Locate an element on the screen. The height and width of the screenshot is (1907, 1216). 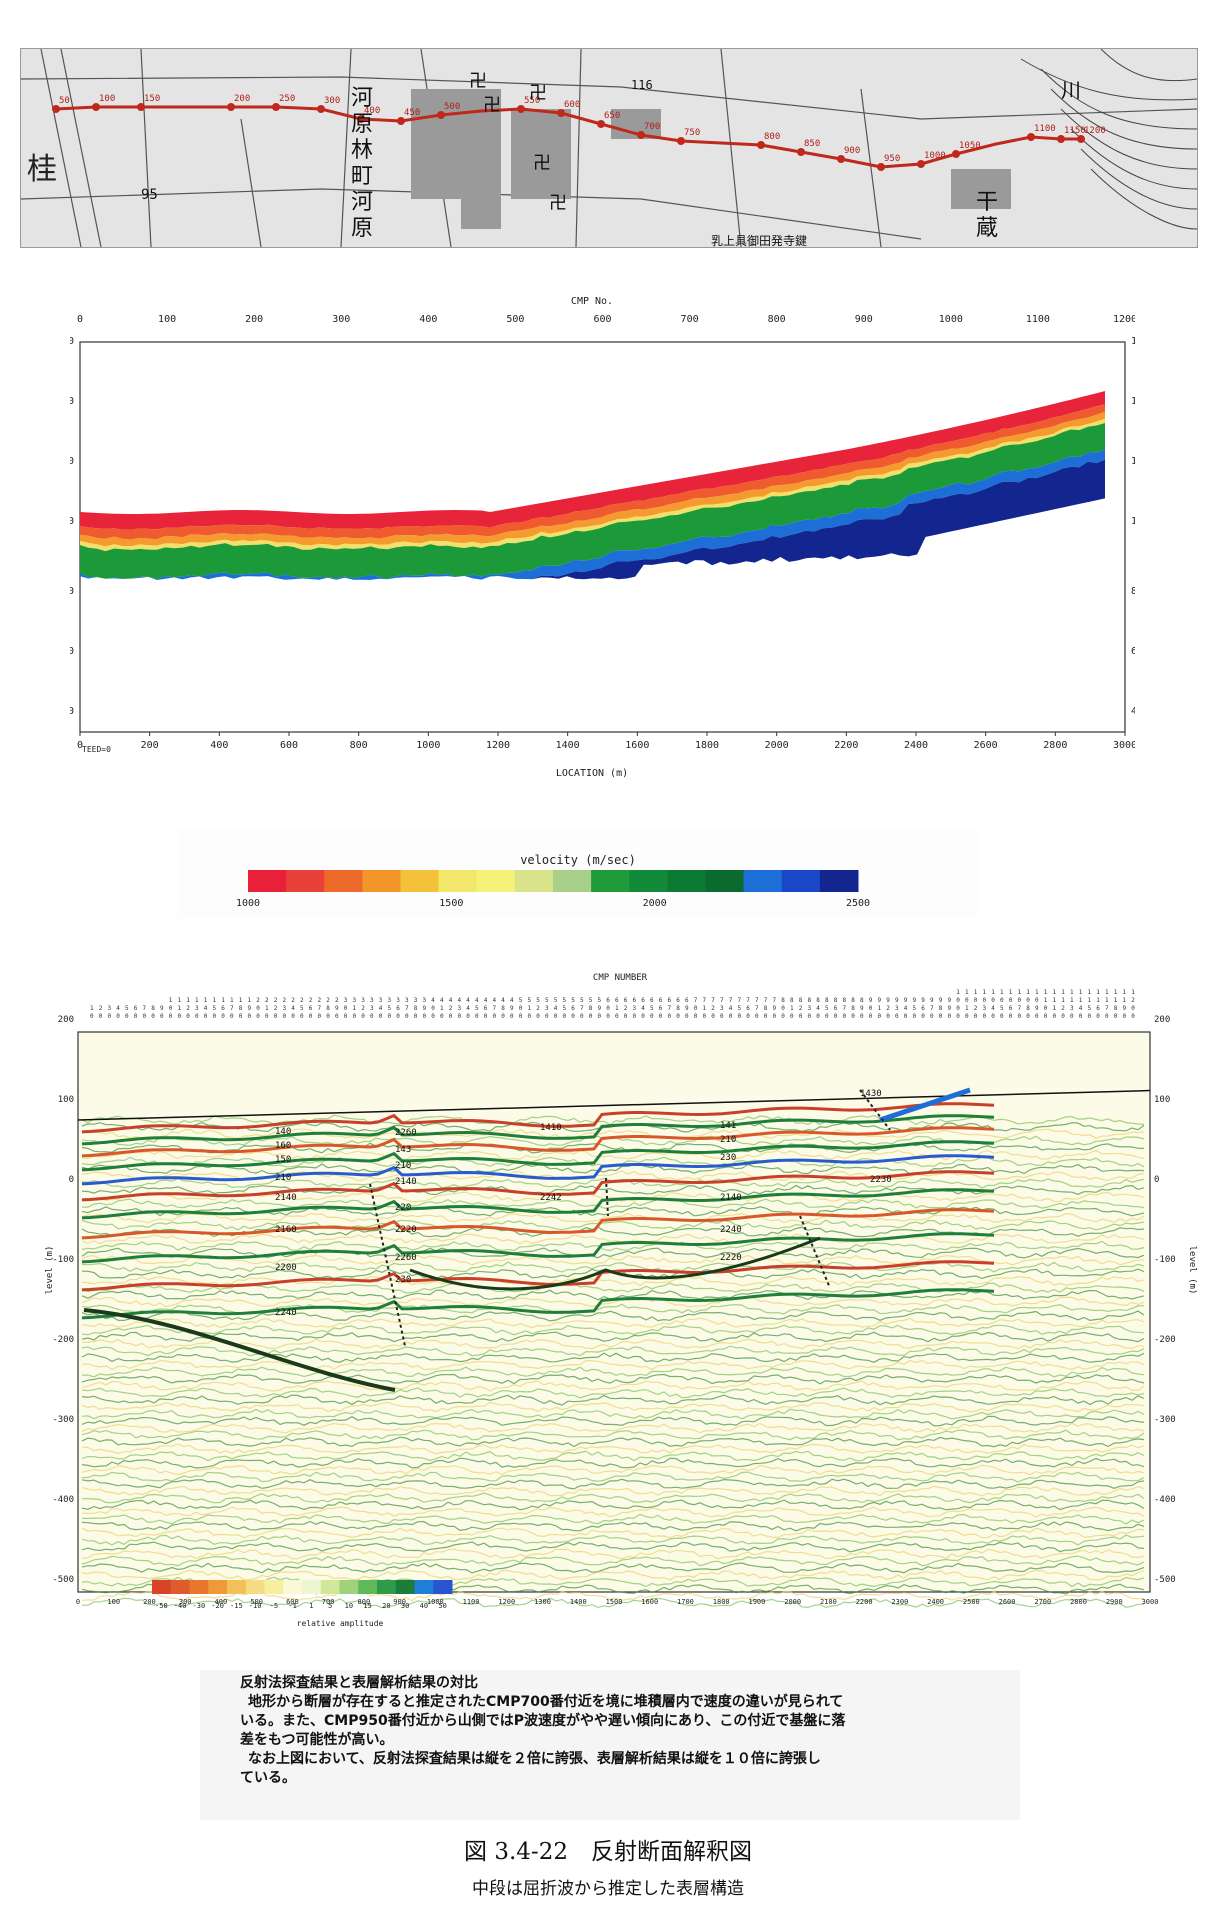
location-tick-label: 1800 is located at coordinates (707, 745).